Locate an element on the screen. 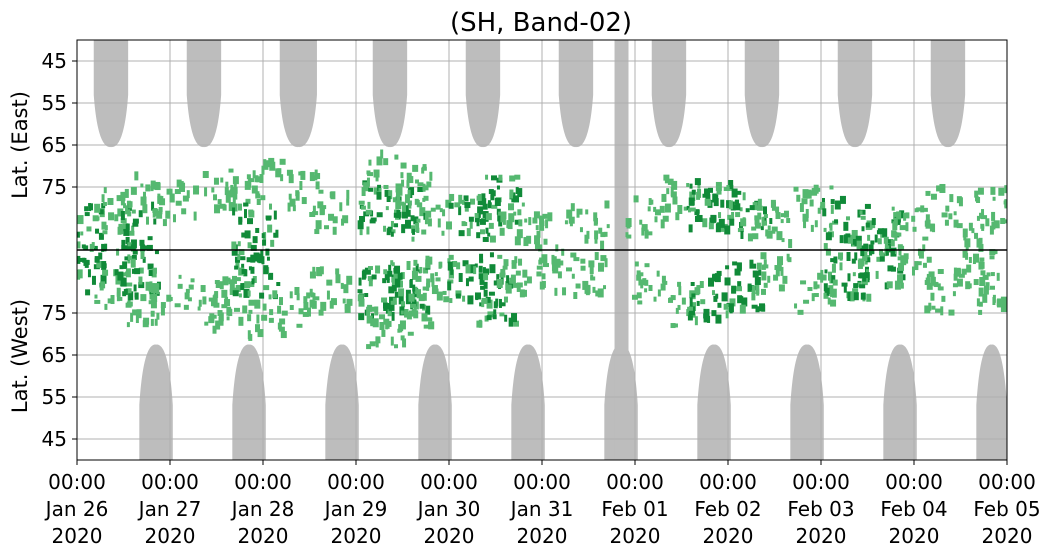 This screenshot has height=556, width=1054. no-data-region-east is located at coordinates (111, 94).